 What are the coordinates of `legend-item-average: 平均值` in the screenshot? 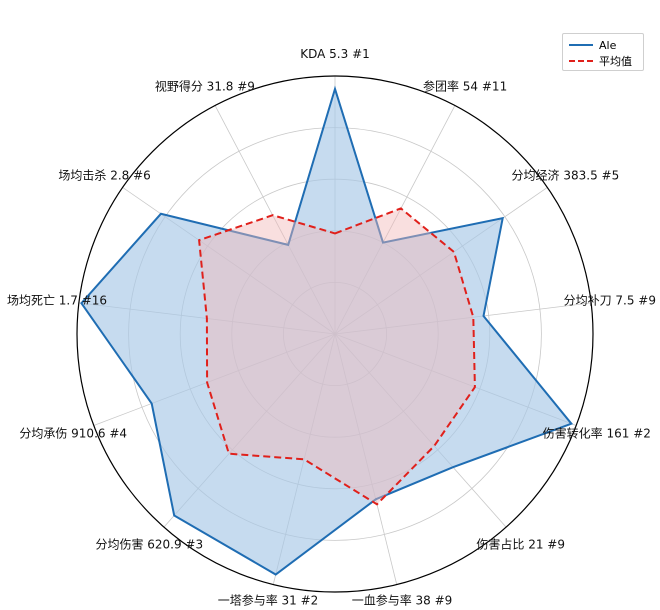 It's located at (603, 61).